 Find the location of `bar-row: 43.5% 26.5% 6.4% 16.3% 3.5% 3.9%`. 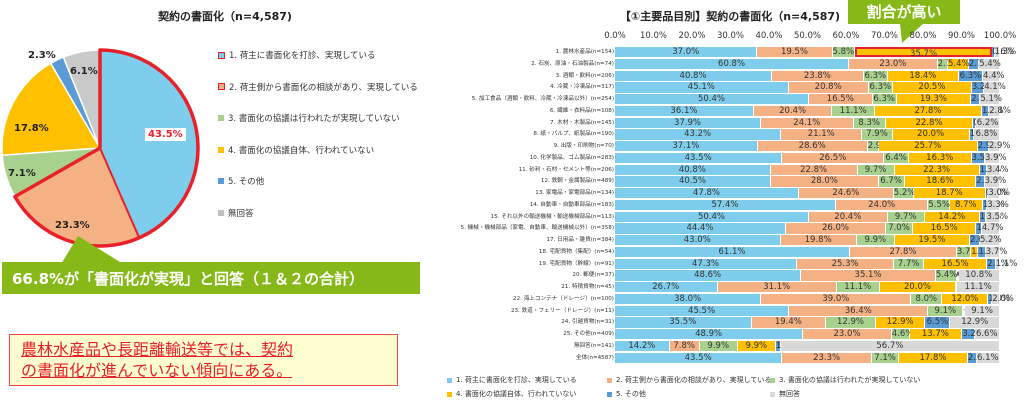

bar-row: 43.5% 26.5% 6.4% 16.3% 3.5% 3.9% is located at coordinates (811, 158).